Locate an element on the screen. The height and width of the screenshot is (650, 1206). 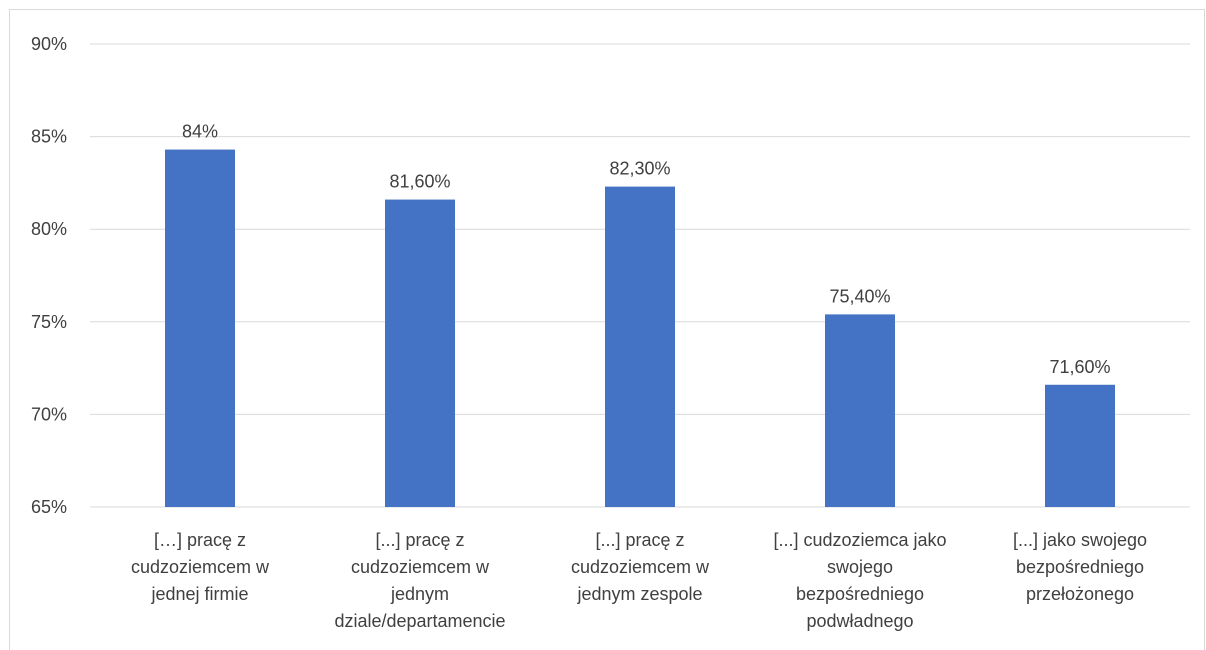
y-tick-label: 70% is located at coordinates (49, 414).